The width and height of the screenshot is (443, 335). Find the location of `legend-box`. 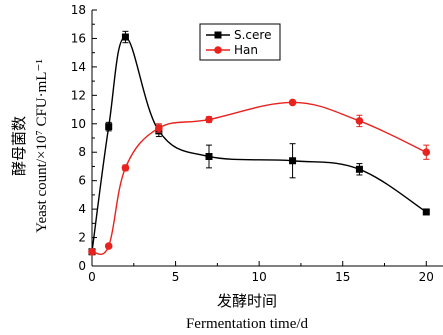

legend-box is located at coordinates (240, 42).